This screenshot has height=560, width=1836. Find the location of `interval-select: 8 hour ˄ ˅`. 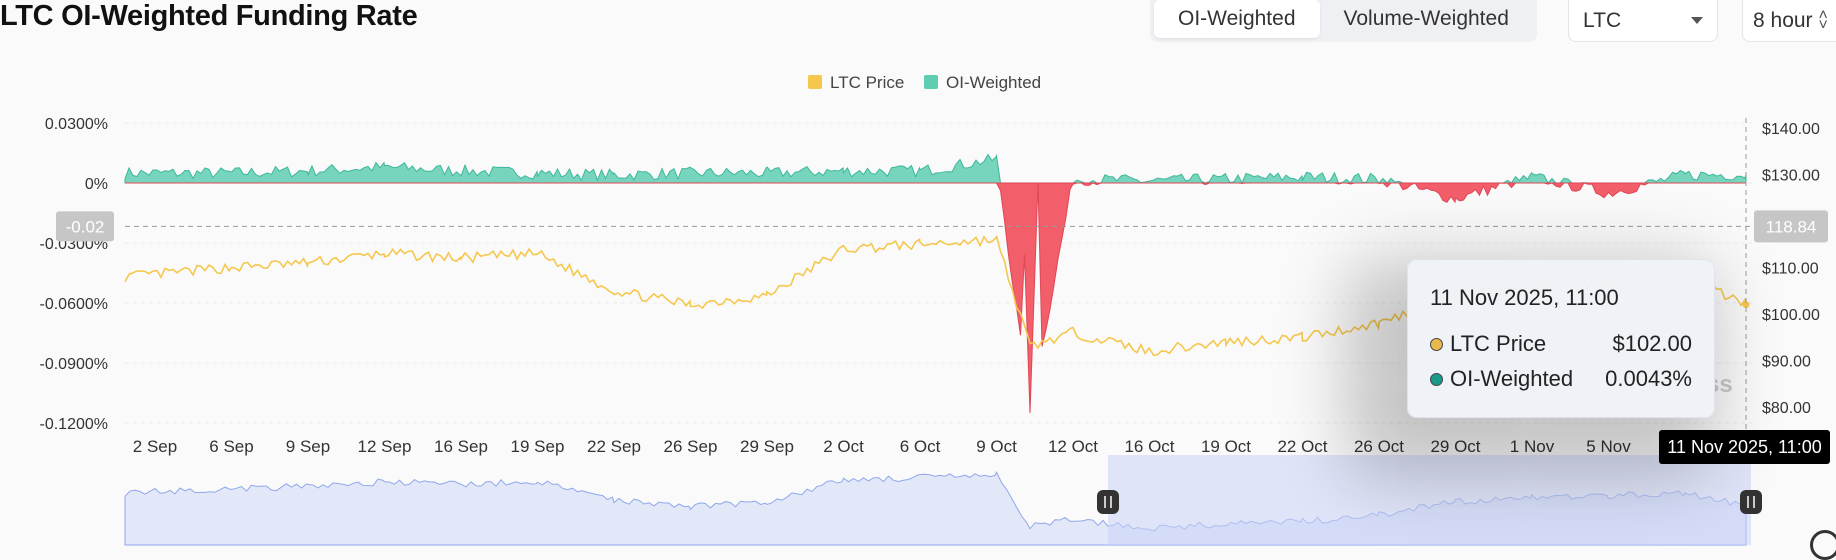

interval-select: 8 hour ˄ ˅ is located at coordinates (1789, 21).